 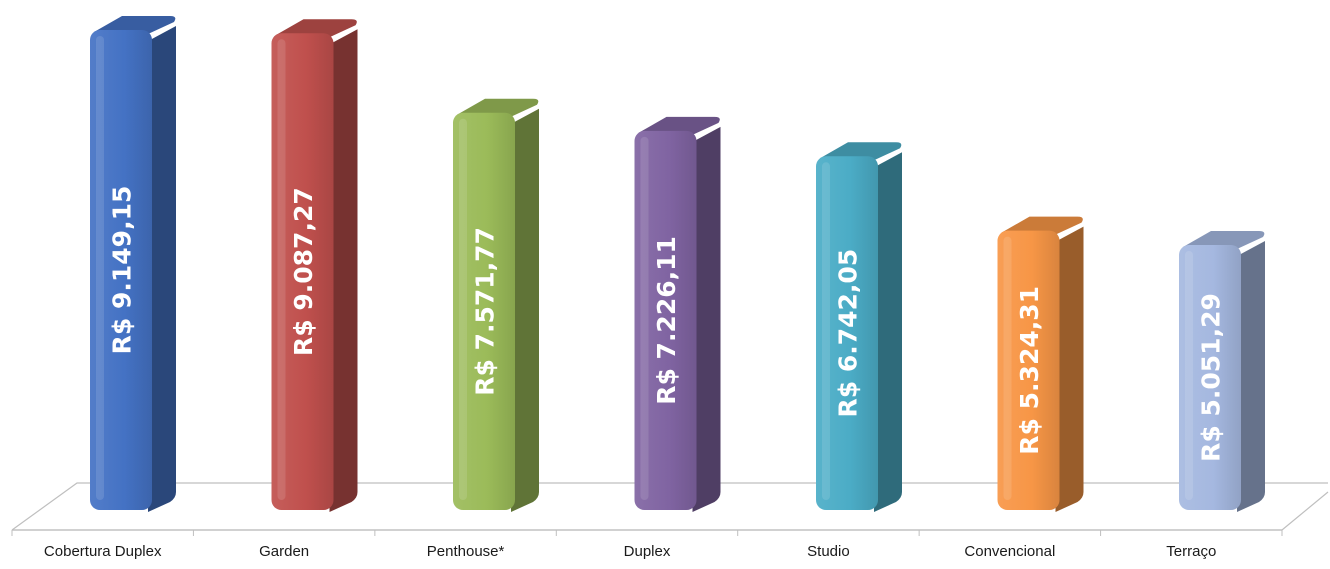 What do you see at coordinates (828, 551) in the screenshot?
I see `category-label: Studio` at bounding box center [828, 551].